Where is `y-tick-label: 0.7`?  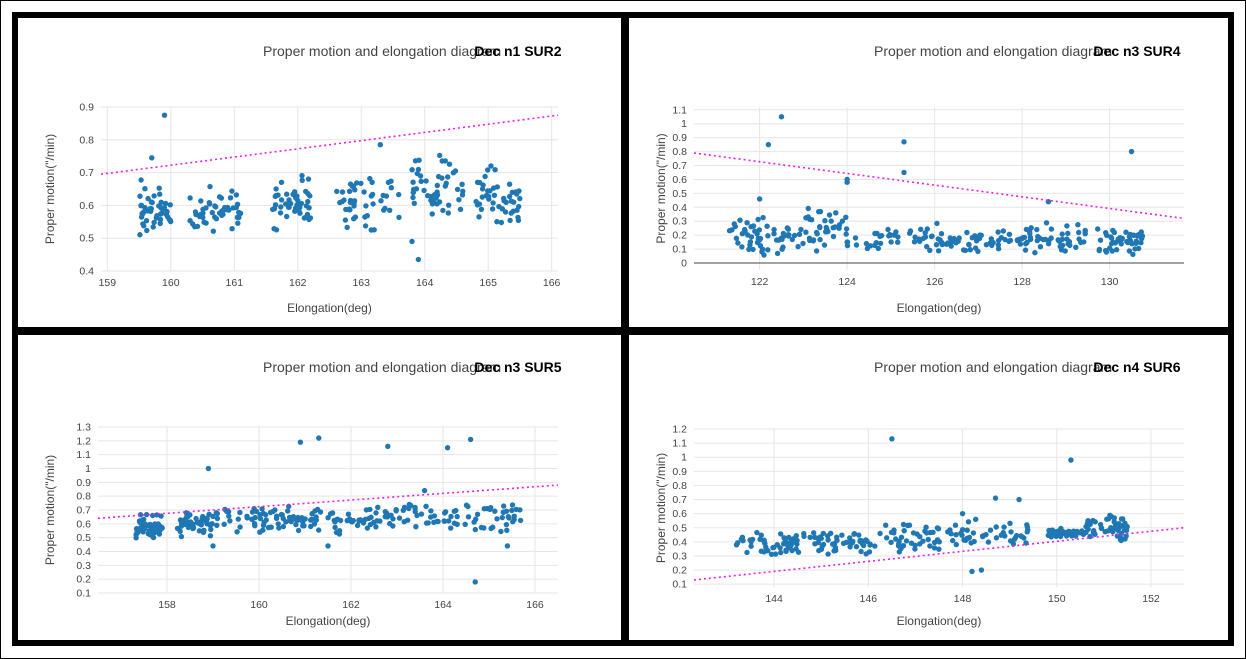
y-tick-label: 0.7 is located at coordinates (679, 500).